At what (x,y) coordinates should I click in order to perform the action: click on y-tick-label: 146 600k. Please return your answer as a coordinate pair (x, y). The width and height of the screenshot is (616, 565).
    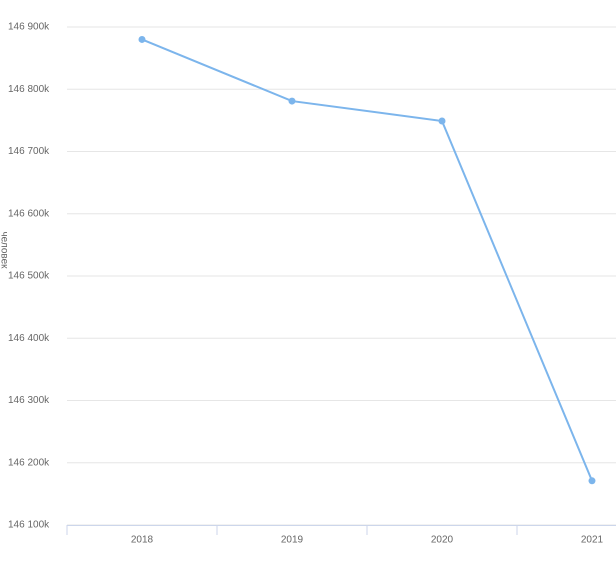
    Looking at the image, I should click on (29, 213).